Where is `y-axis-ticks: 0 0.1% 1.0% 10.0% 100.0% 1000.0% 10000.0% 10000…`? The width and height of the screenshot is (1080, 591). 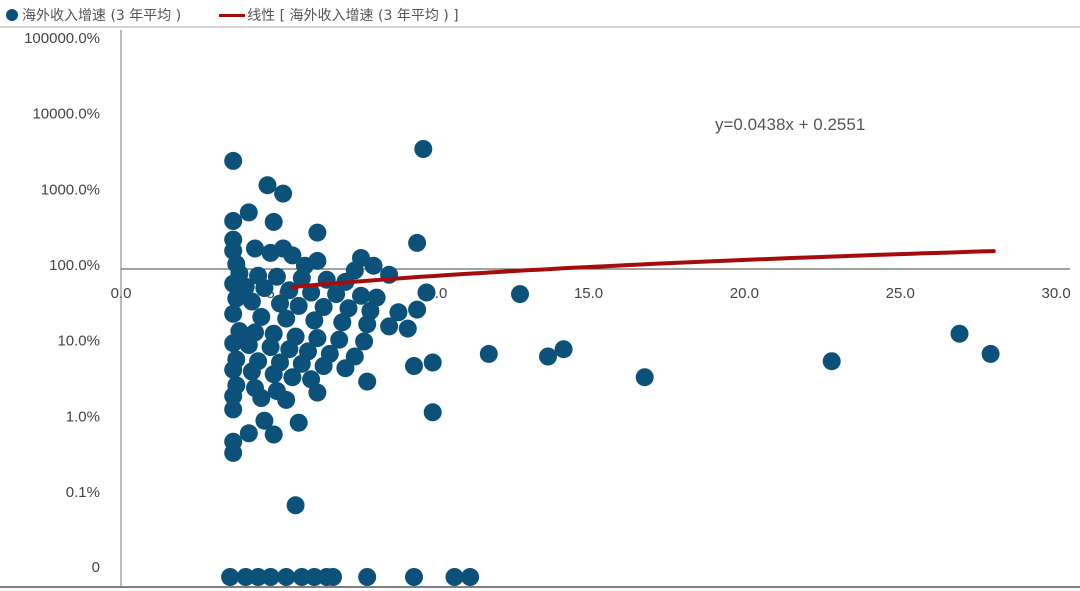
y-axis-ticks: 0 0.1% 1.0% 10.0% 100.0% 1000.0% 10000.0% 10000… is located at coordinates (62, 303).